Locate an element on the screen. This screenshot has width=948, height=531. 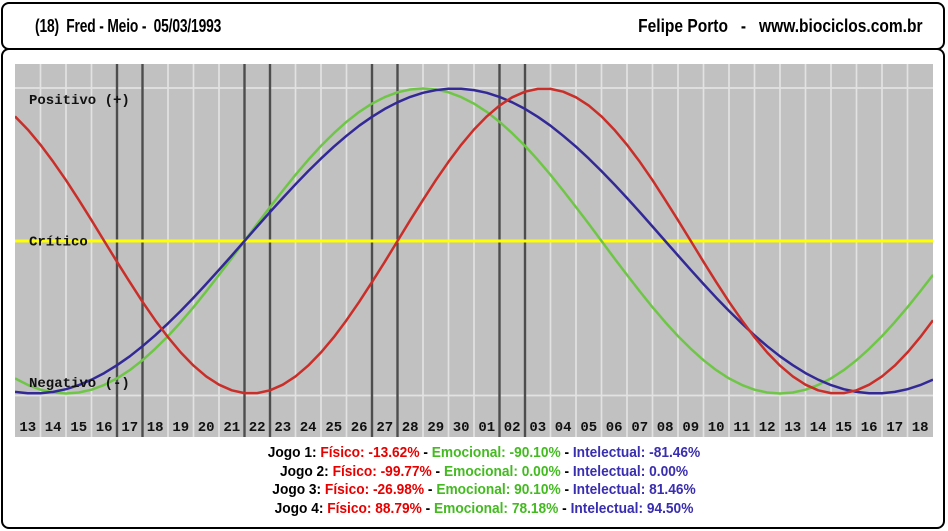
svg-text: 02 is located at coordinates (512, 428).